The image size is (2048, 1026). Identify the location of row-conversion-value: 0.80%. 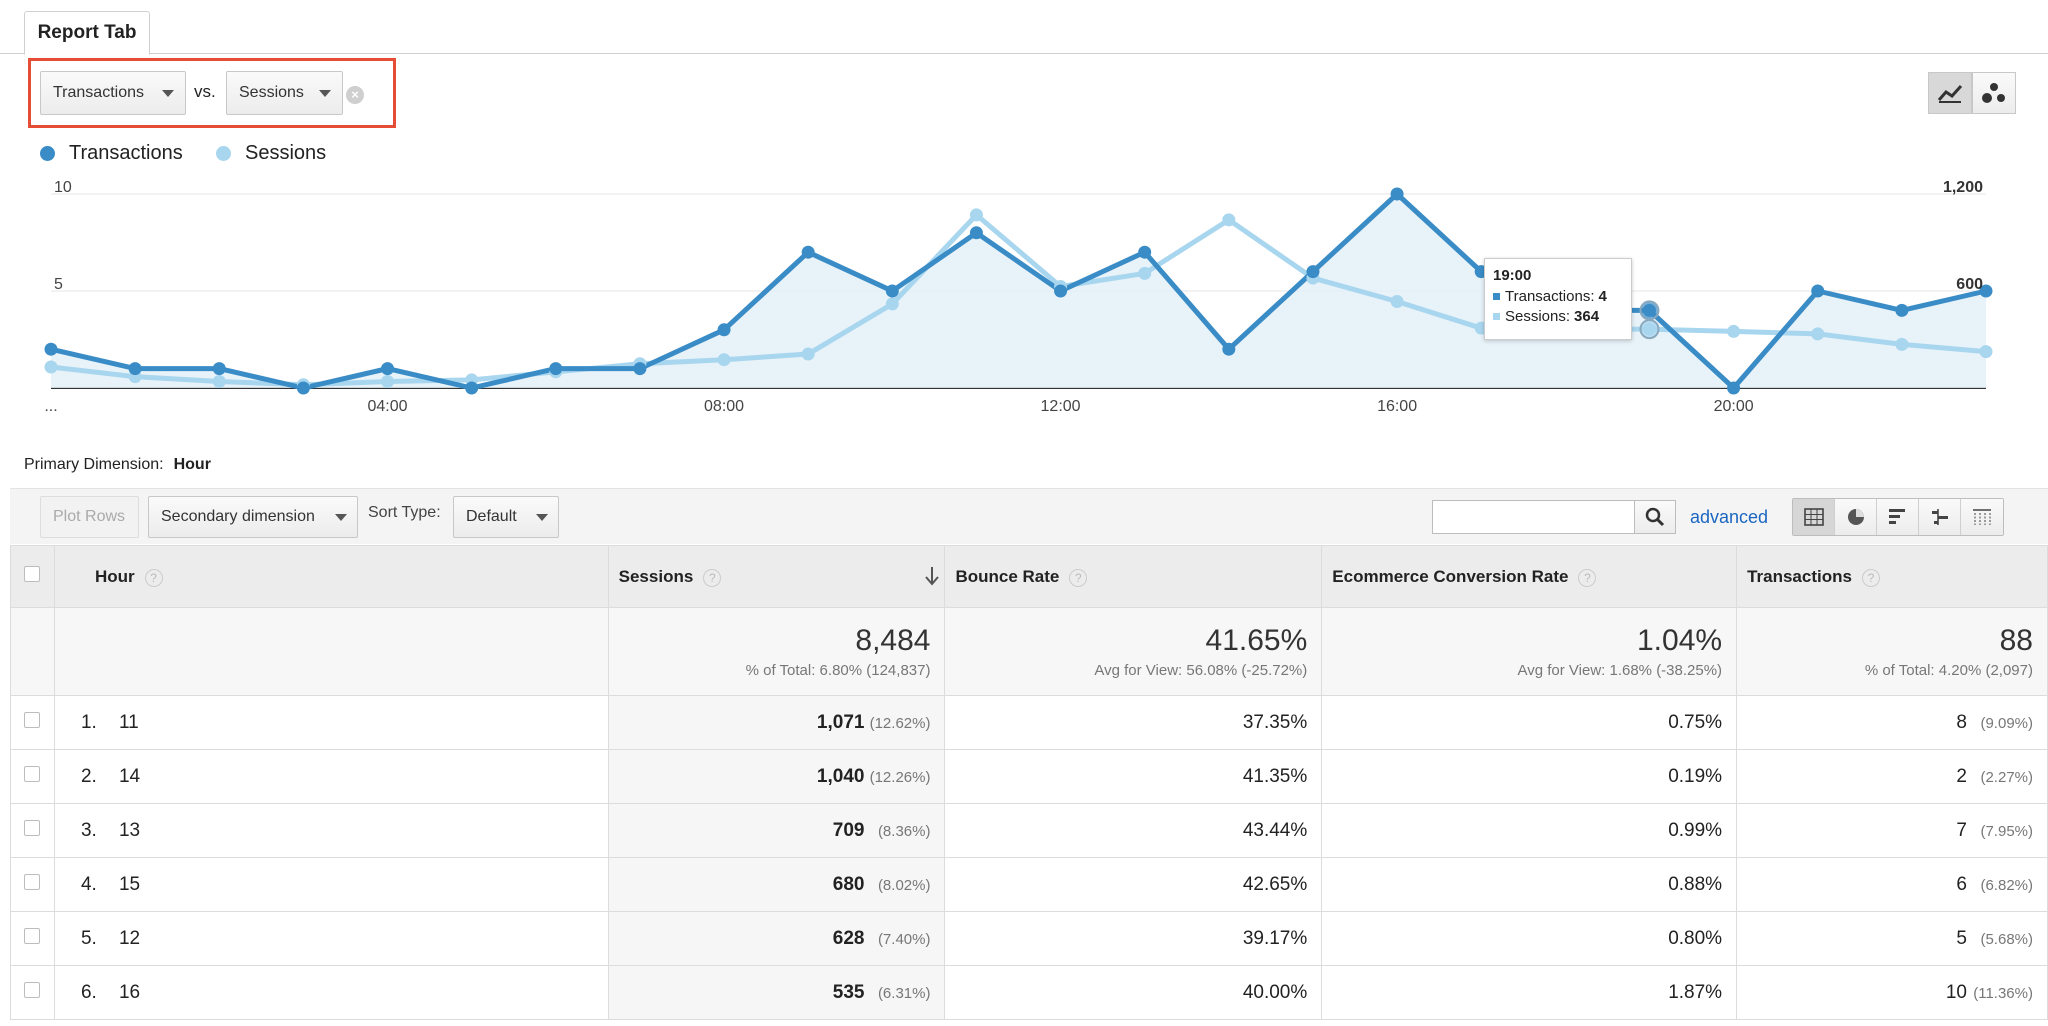
(1695, 938).